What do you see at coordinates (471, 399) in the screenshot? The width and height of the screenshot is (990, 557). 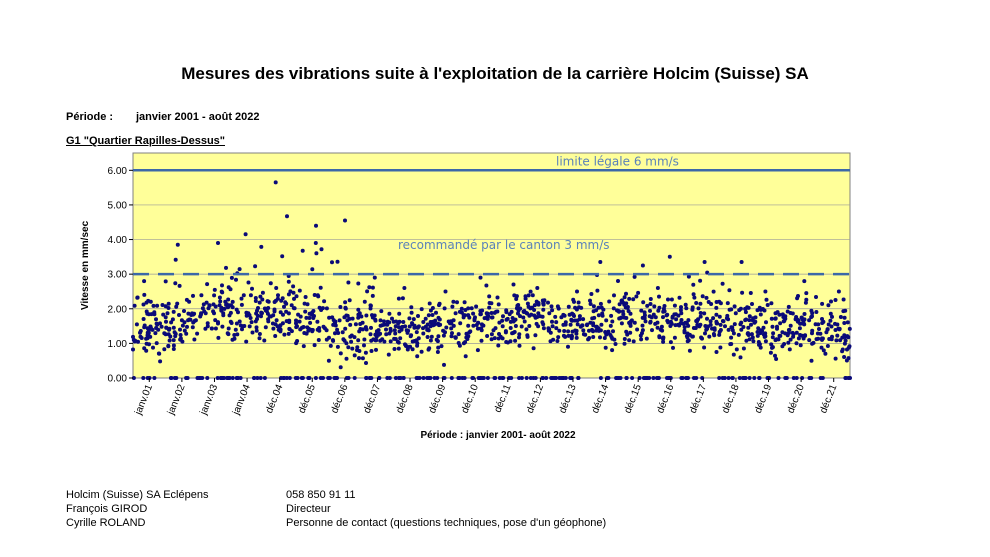 I see `x-tick-label: déc.10` at bounding box center [471, 399].